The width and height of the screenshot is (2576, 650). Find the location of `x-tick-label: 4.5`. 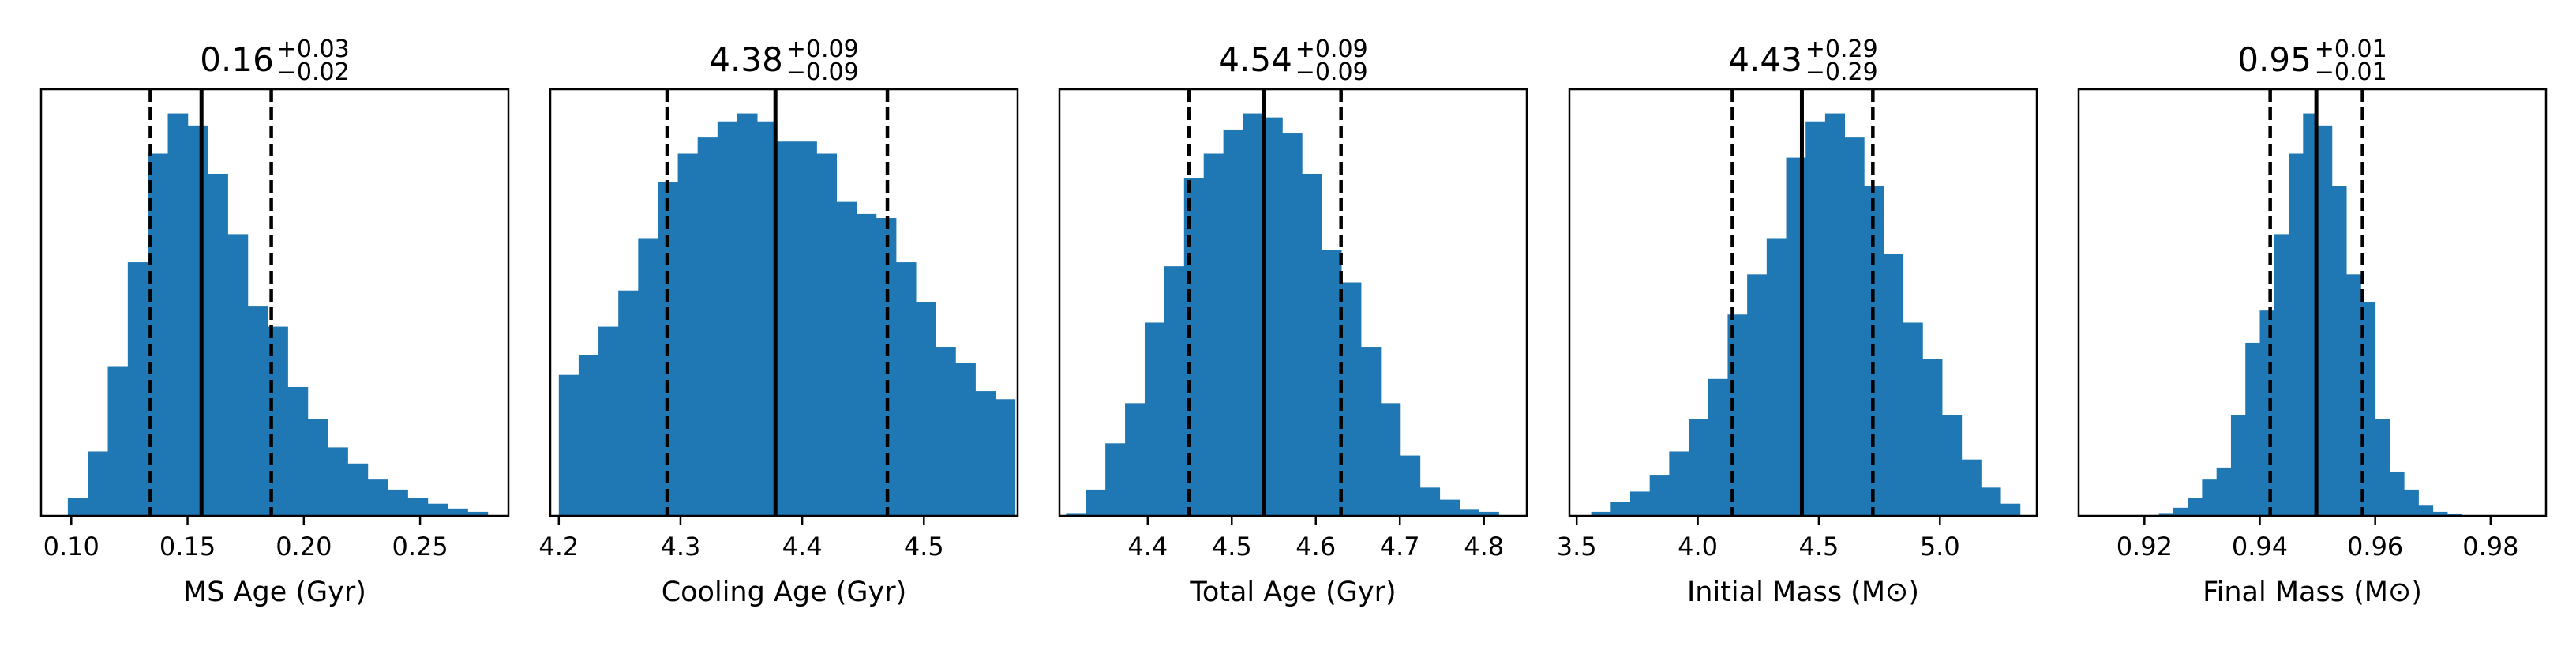

x-tick-label: 4.5 is located at coordinates (924, 547).